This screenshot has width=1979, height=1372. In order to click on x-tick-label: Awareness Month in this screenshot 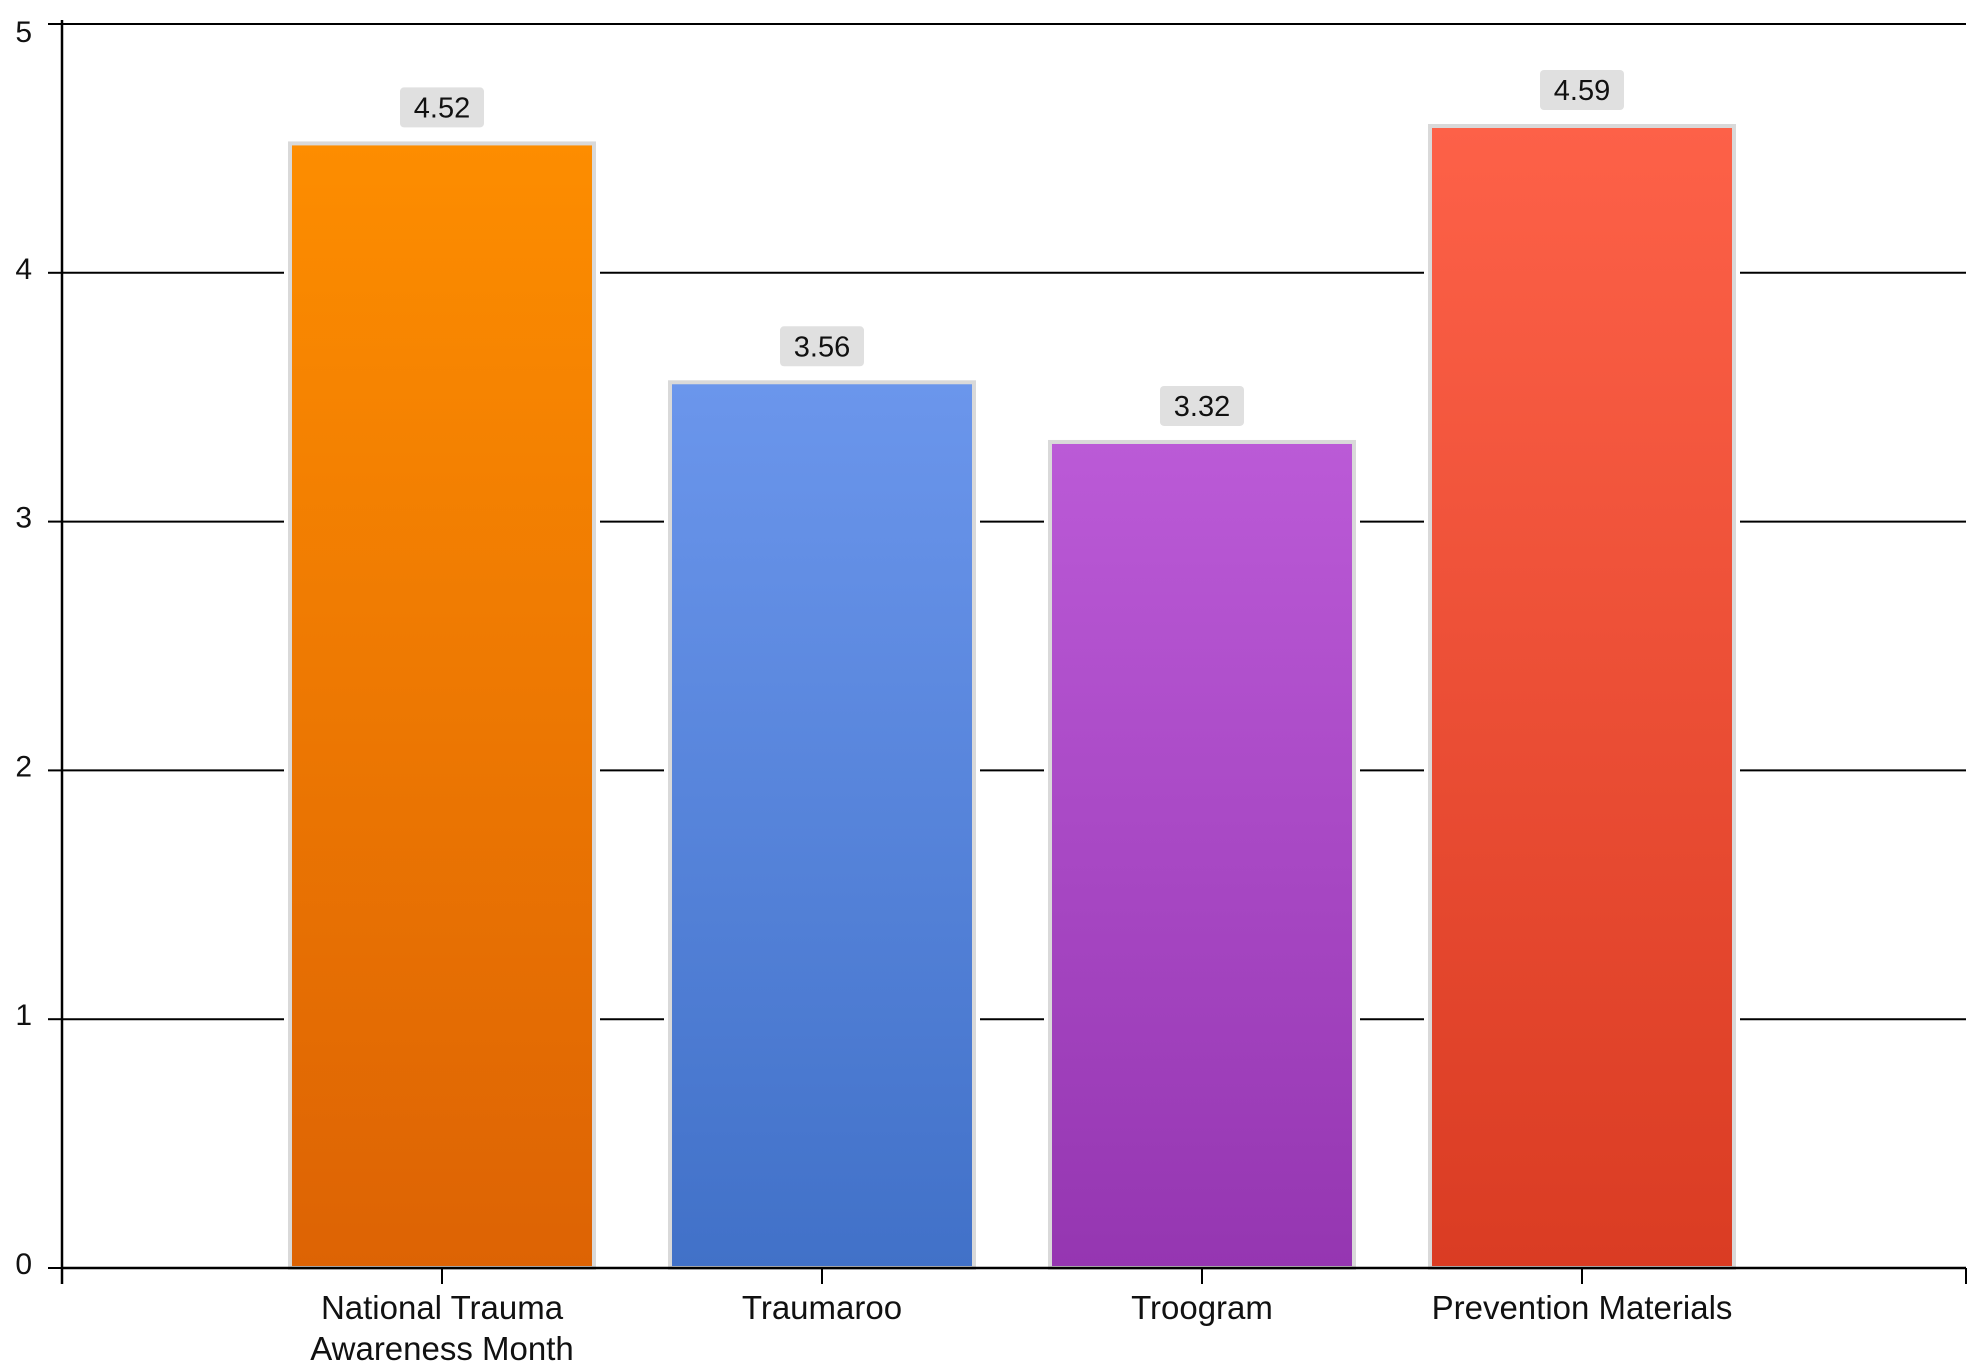, I will do `click(442, 1348)`.